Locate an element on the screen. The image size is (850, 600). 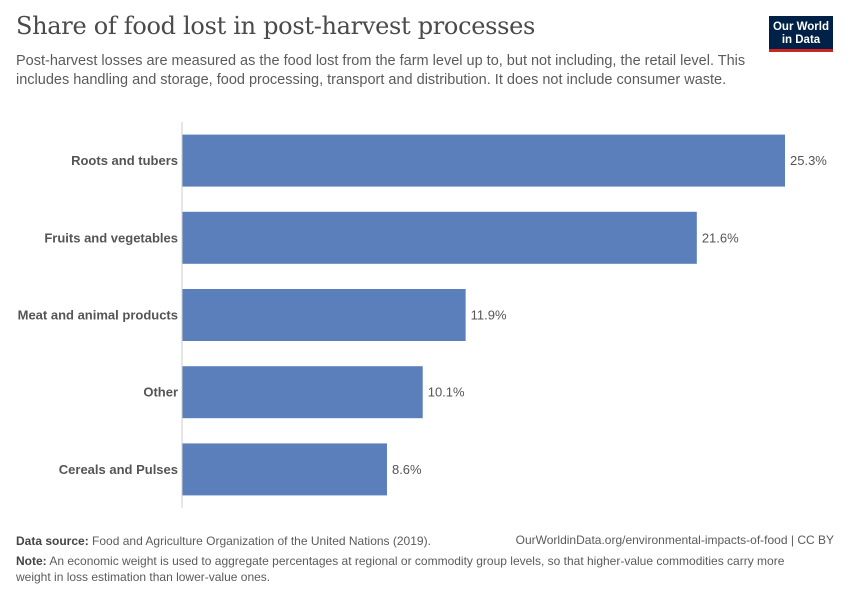
category-label: Roots and tubers is located at coordinates (124, 160).